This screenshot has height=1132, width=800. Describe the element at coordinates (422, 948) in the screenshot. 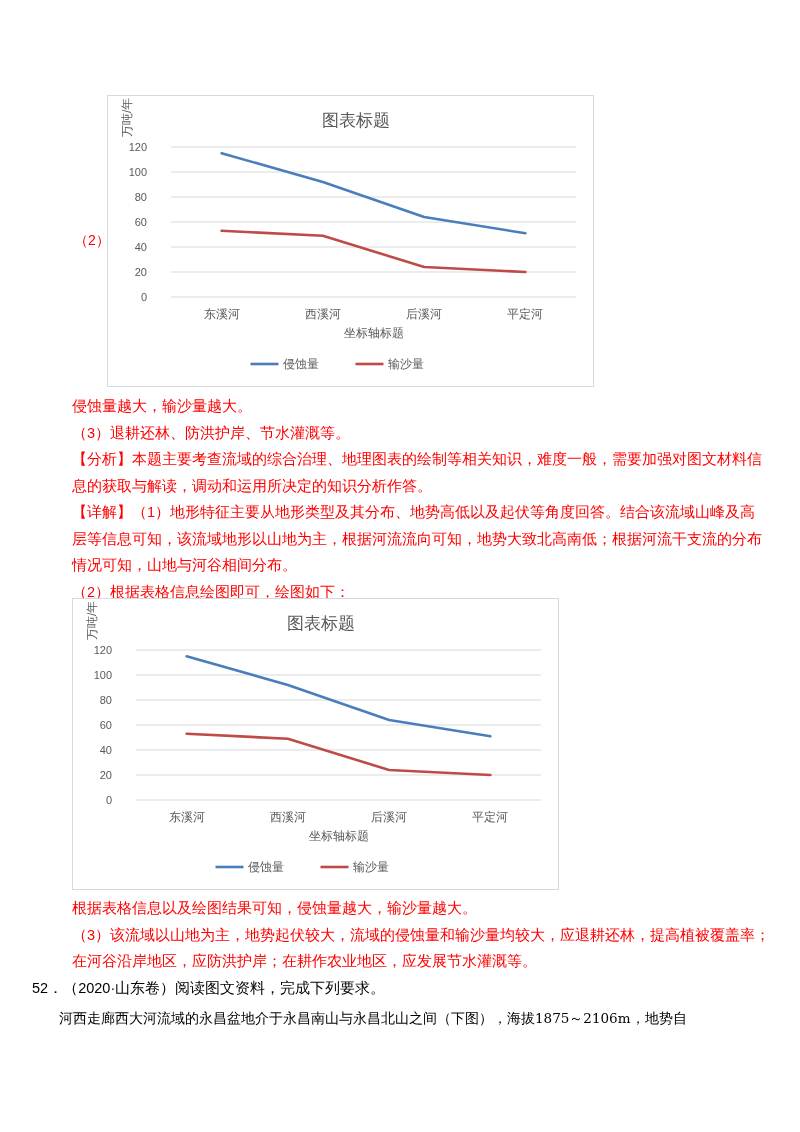

I see `text: （3）该流域以山地为主，地势起伏较大，流域的侵蚀量和输沙量均较大，应退耕还林，提高植被覆盖率；在河谷沿岸地区，应防洪护岸；在耕作农业地区，应发展节水灌溉等。` at that location.